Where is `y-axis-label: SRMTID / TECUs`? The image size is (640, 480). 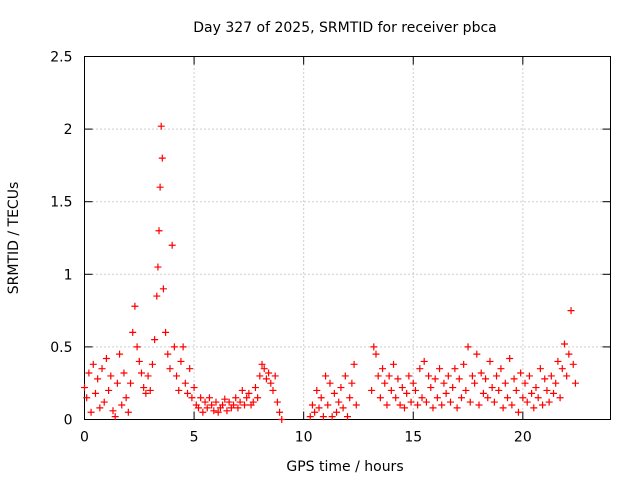 y-axis-label: SRMTID / TECUs is located at coordinates (14, 238).